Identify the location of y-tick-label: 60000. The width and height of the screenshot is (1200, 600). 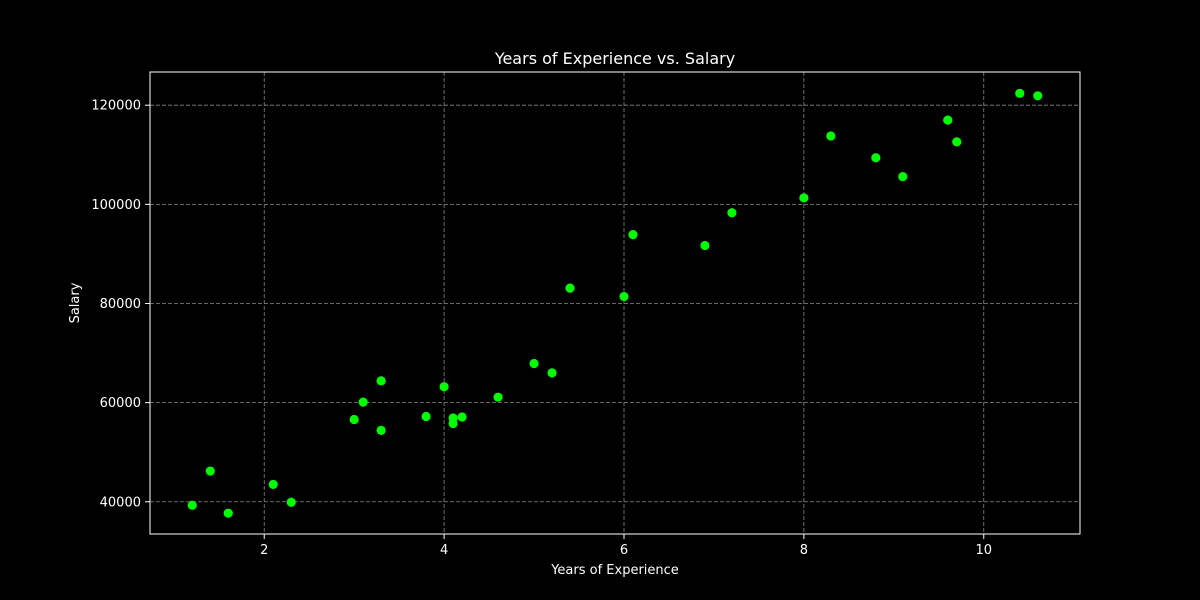
(120, 403).